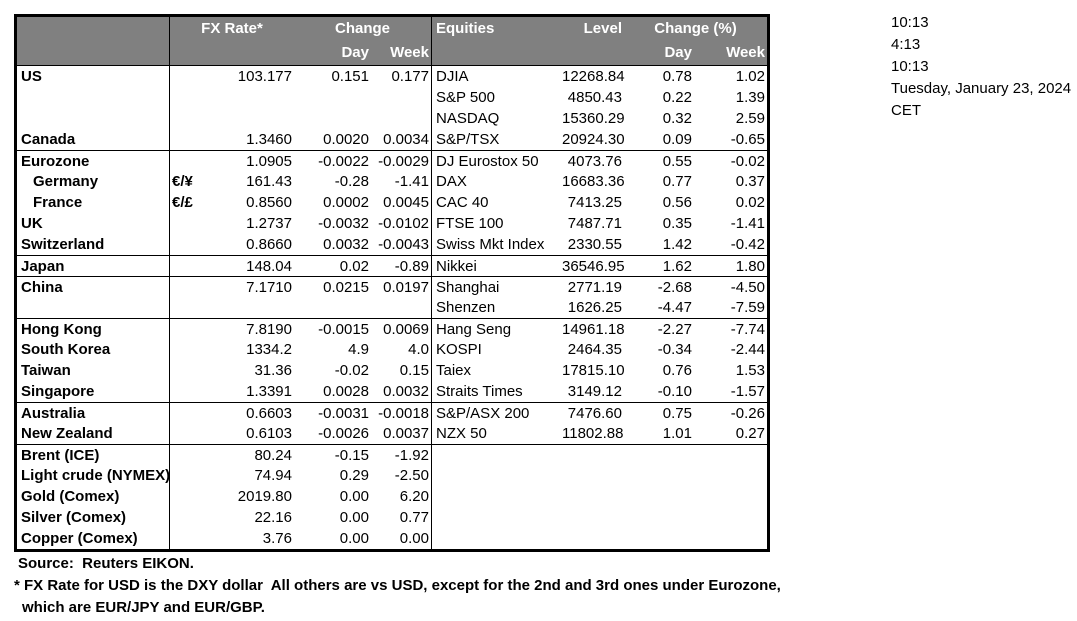 The height and width of the screenshot is (621, 1077). Describe the element at coordinates (406, 202) in the screenshot. I see `fx-week-cell: 0.0045` at that location.